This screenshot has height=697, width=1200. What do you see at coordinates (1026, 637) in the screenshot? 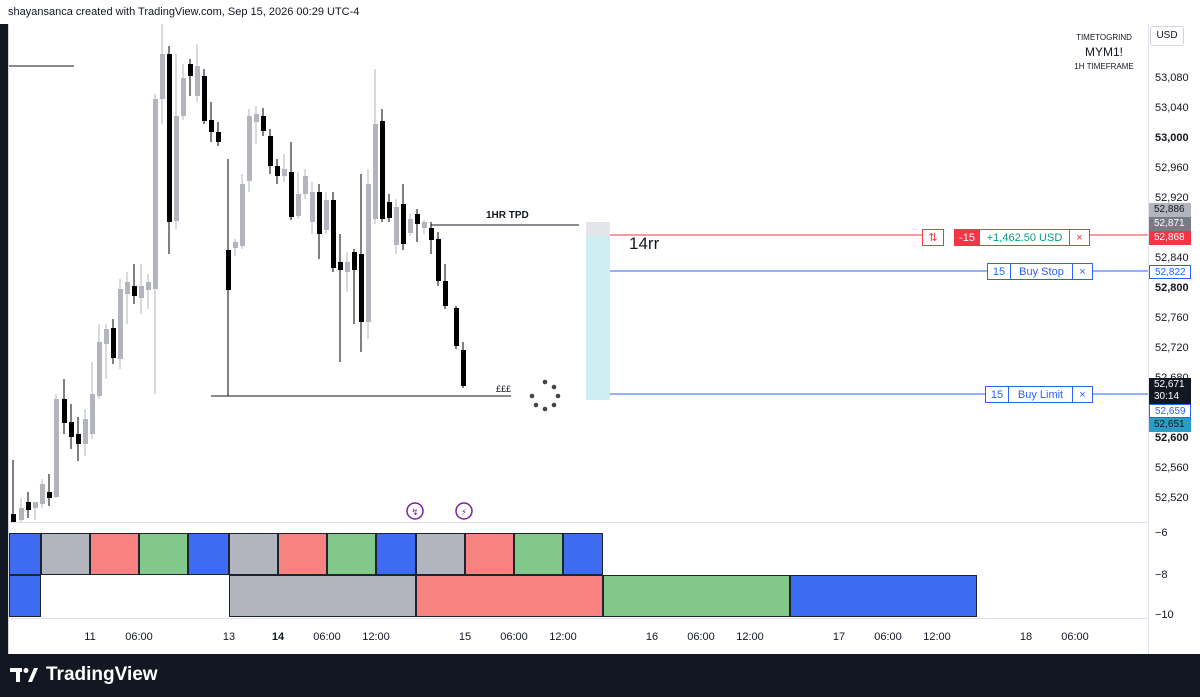
I see `time-tick: 18` at bounding box center [1026, 637].